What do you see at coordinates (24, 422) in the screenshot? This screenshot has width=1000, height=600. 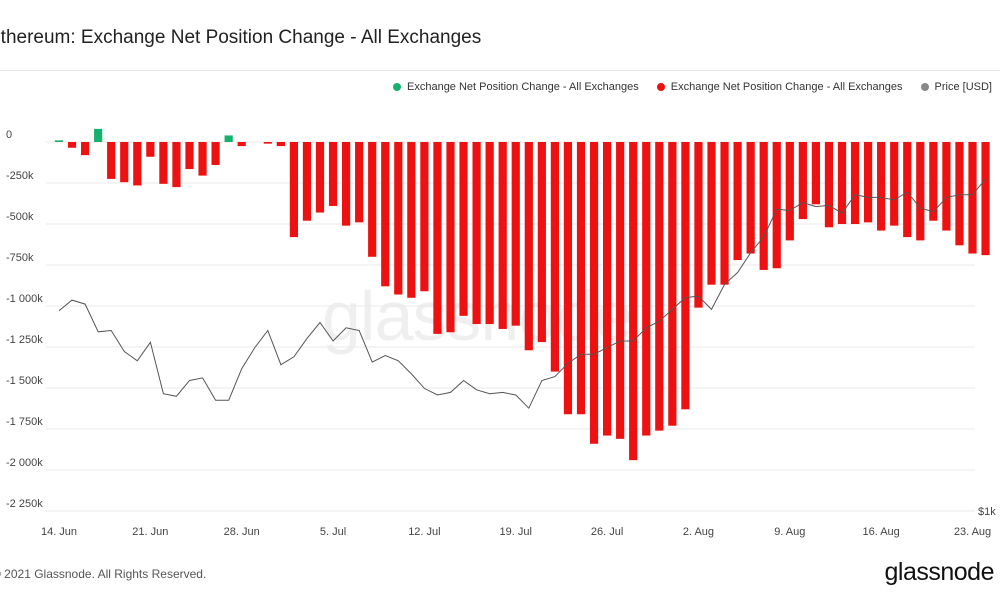 I see `y-tick-label: -1 750k` at bounding box center [24, 422].